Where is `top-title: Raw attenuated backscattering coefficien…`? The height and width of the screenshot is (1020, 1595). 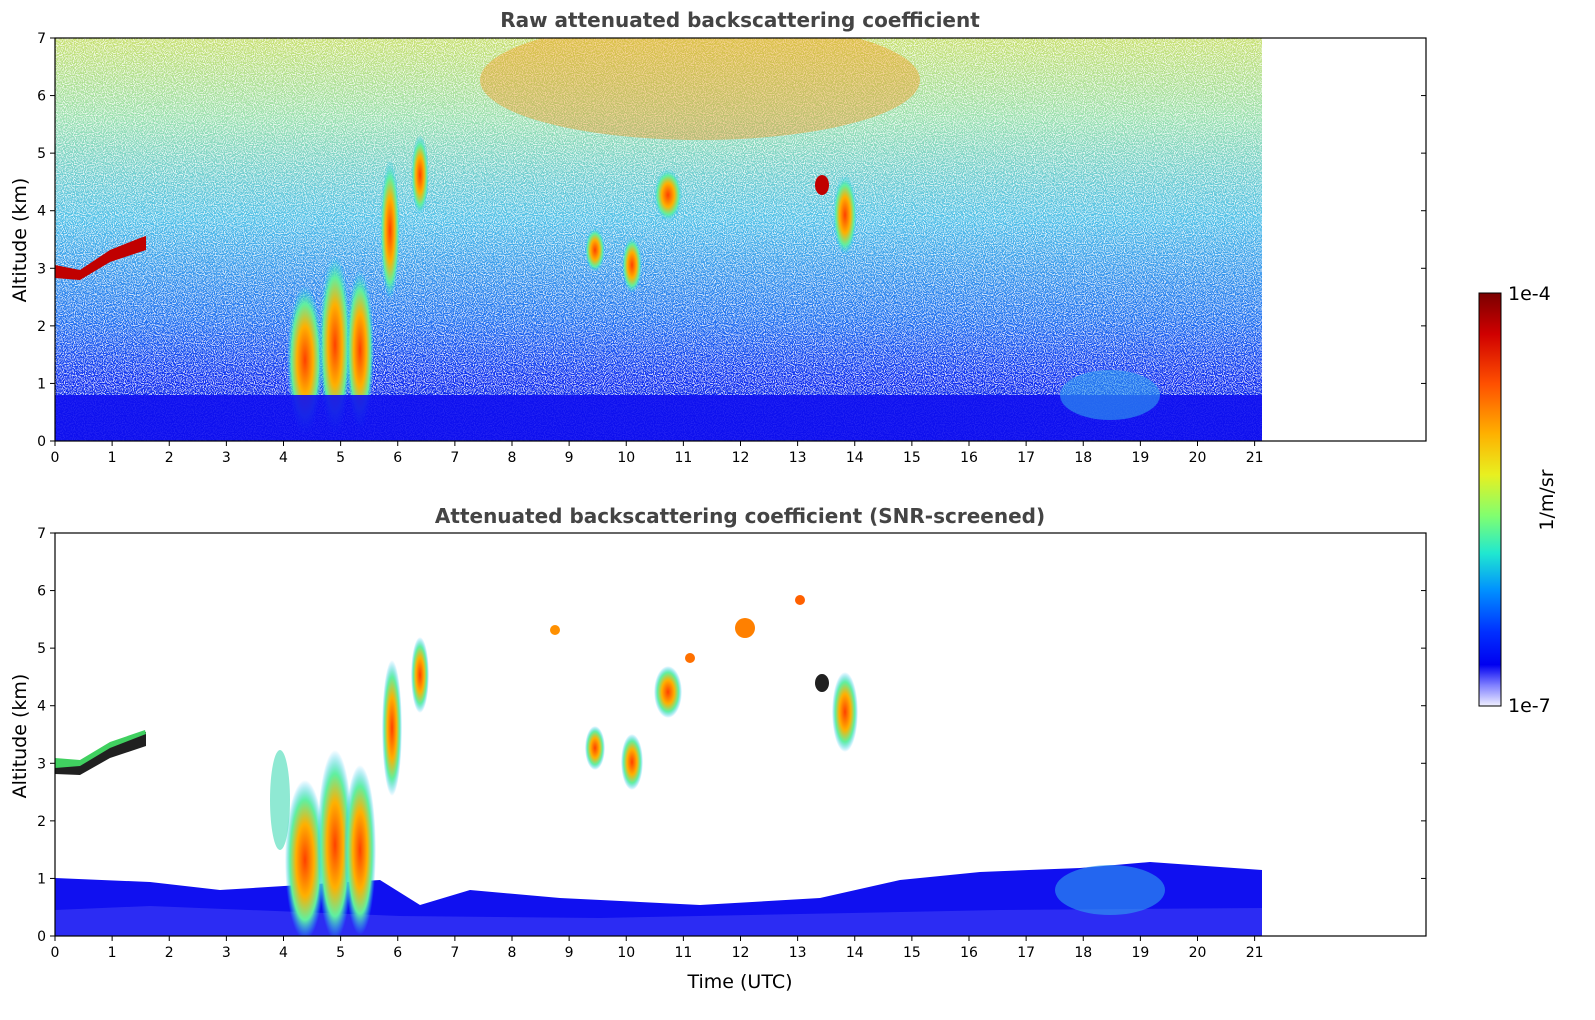
top-title: Raw attenuated backscattering coefficien… is located at coordinates (740, 20).